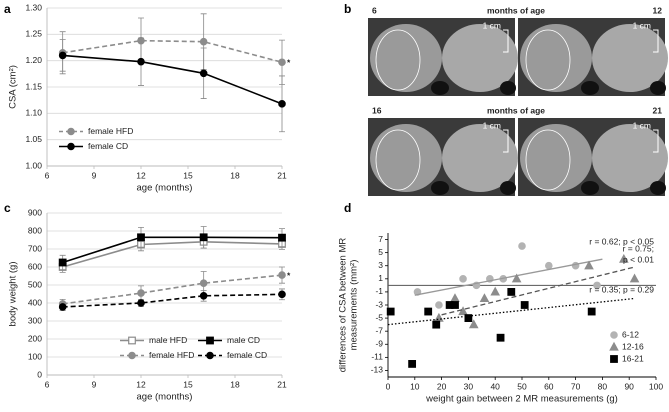 This screenshot has height=412, width=669. Describe the element at coordinates (243, 340) in the screenshot. I see `legend-label: male CD` at that location.